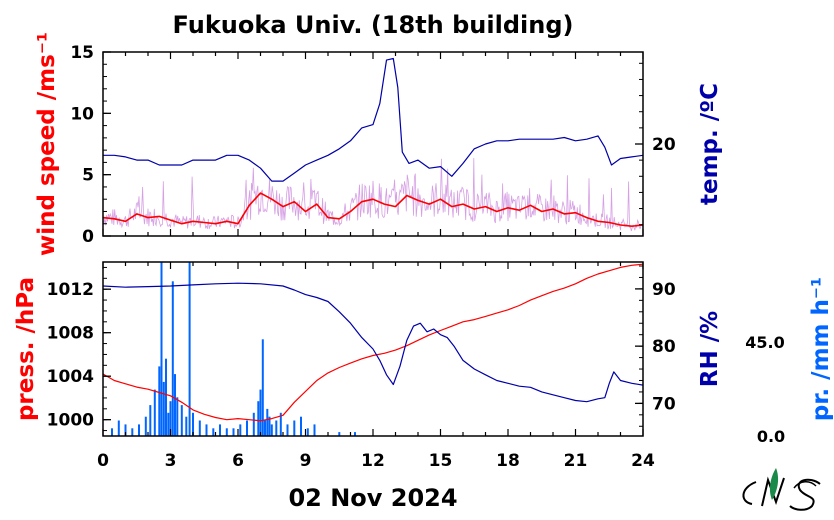  I want to click on x-tick-label: 12, so click(373, 461).